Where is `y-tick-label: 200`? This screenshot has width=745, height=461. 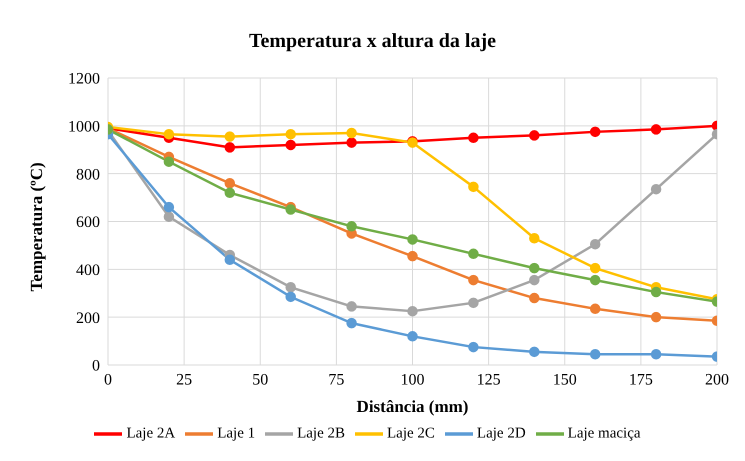 y-tick-label: 200 is located at coordinates (88, 318).